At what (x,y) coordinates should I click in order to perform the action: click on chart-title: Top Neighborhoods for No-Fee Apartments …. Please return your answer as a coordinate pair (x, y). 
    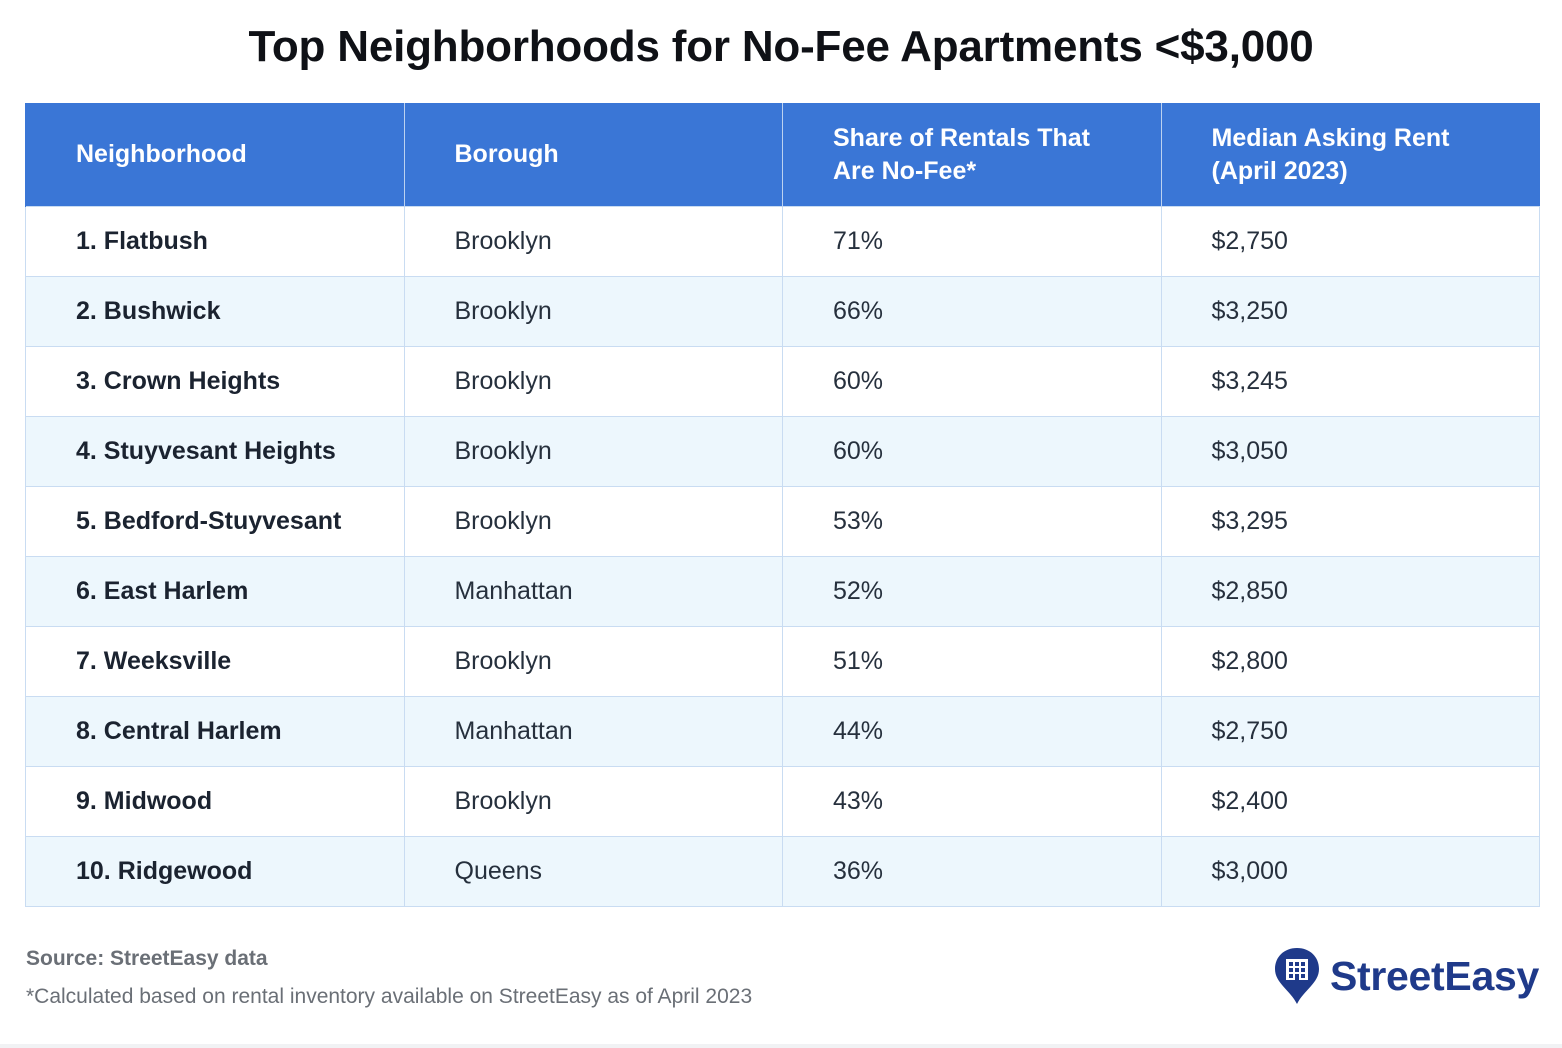
    Looking at the image, I should click on (781, 46).